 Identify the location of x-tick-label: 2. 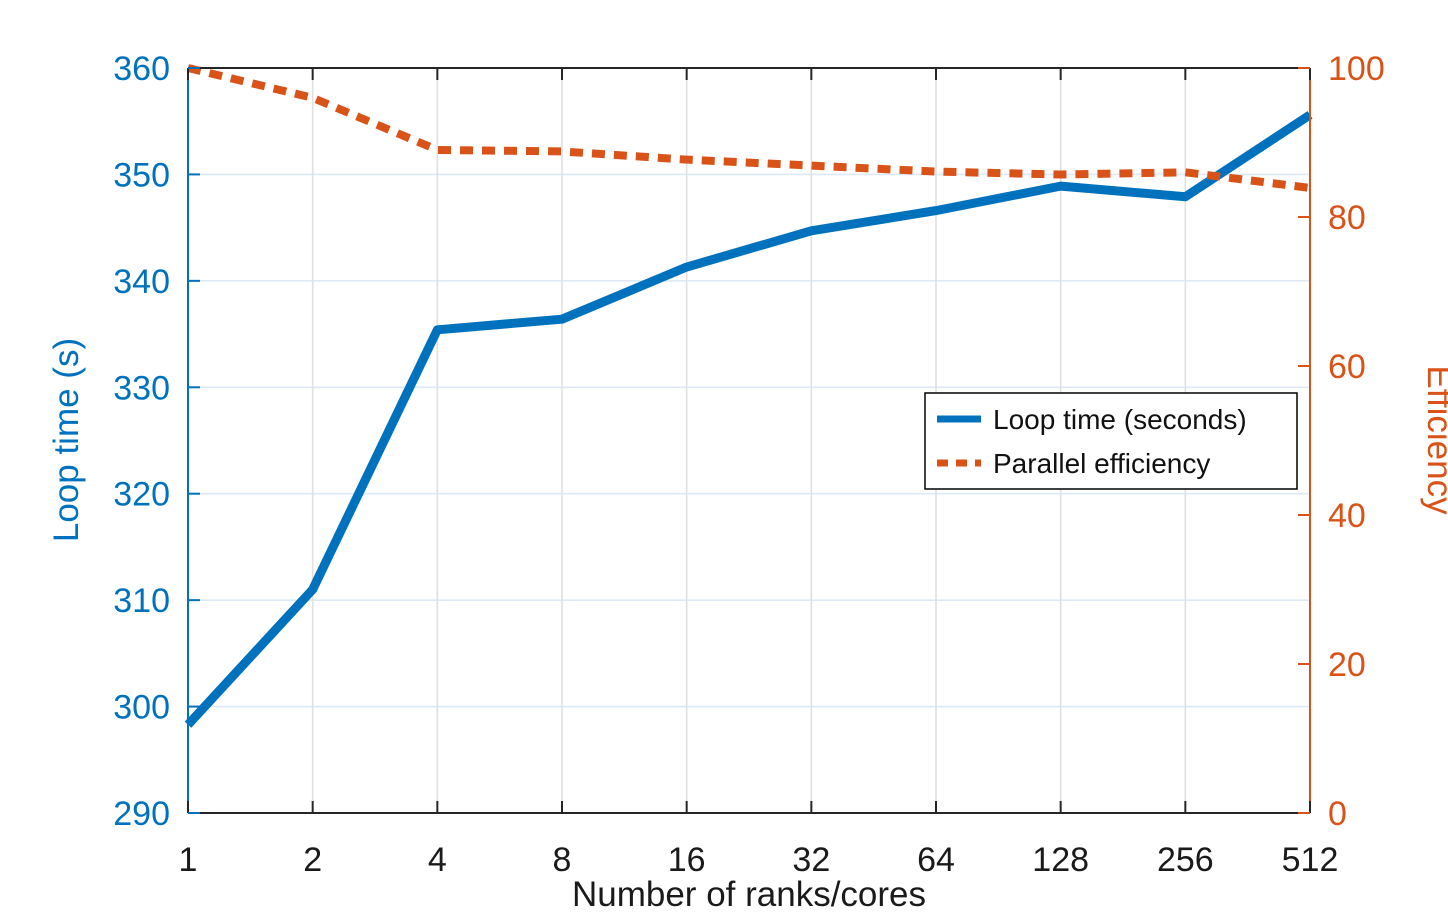
(312, 860).